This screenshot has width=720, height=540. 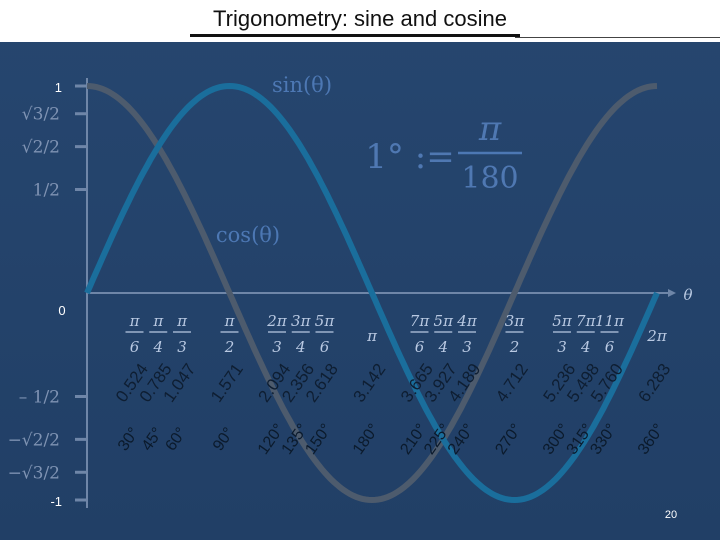 What do you see at coordinates (227, 383) in the screenshot?
I see `decimal-label: 1.571` at bounding box center [227, 383].